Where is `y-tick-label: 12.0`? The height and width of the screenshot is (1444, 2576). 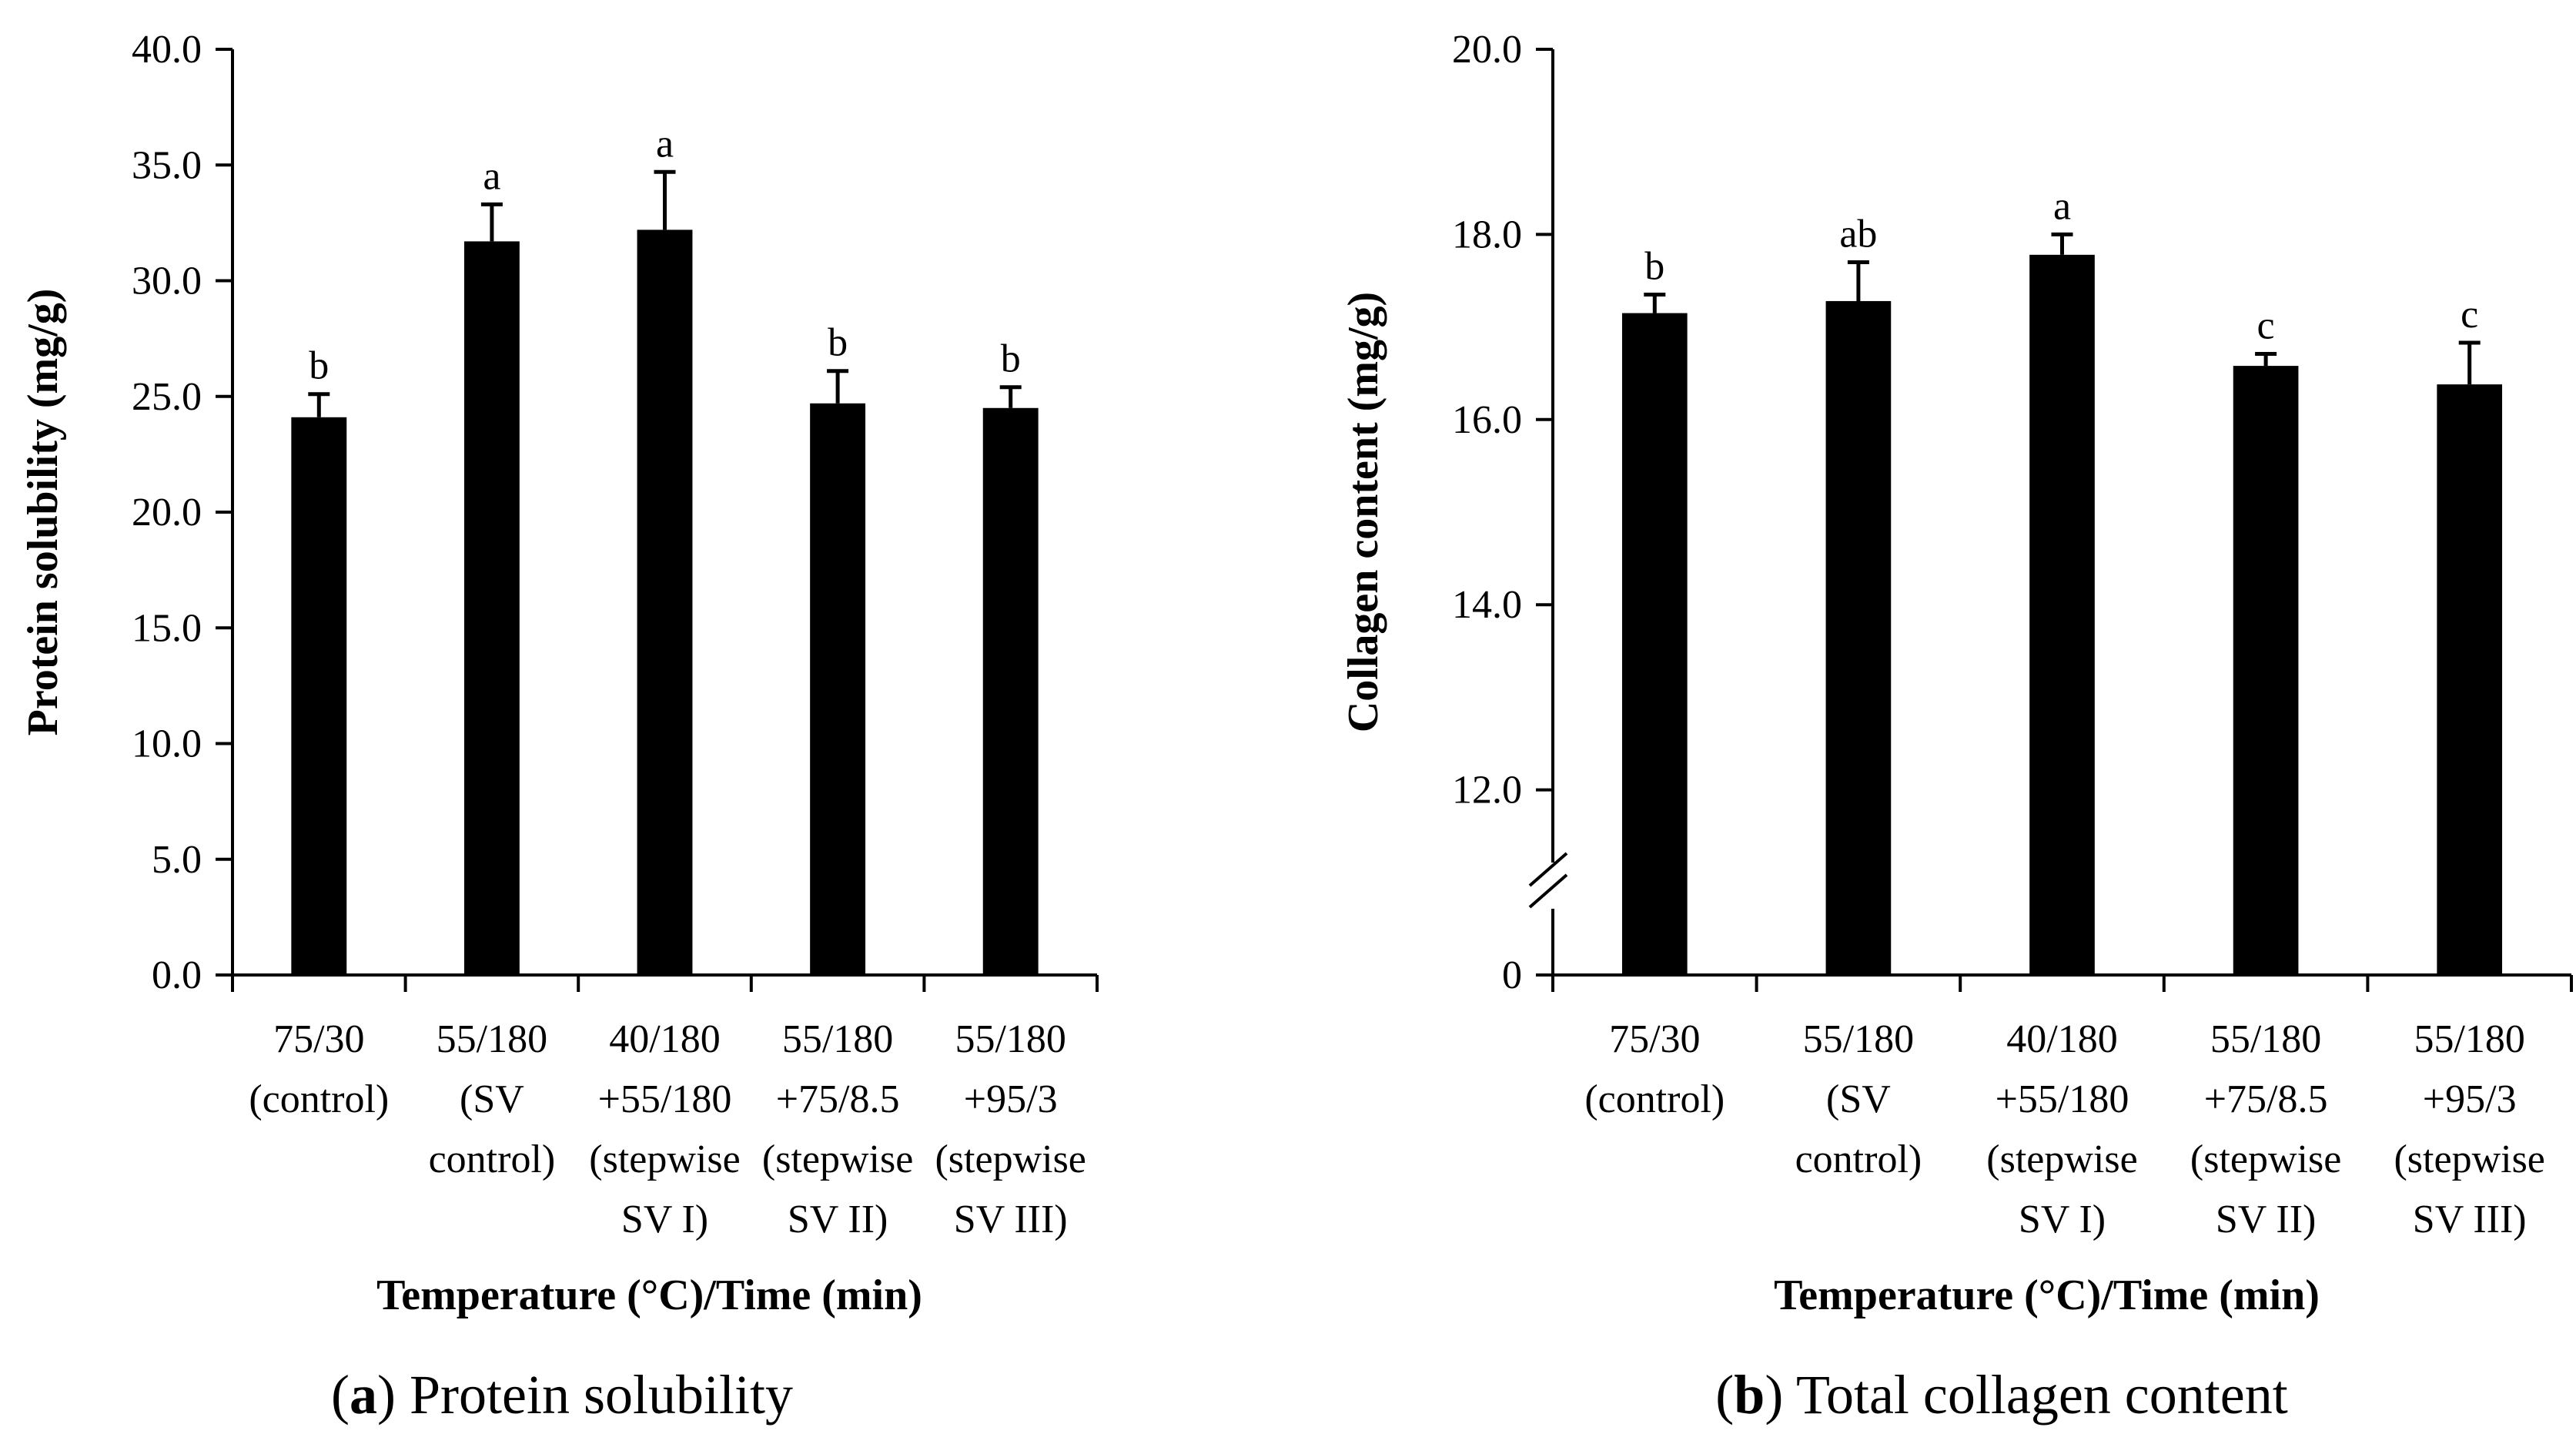
y-tick-label: 12.0 is located at coordinates (1487, 790).